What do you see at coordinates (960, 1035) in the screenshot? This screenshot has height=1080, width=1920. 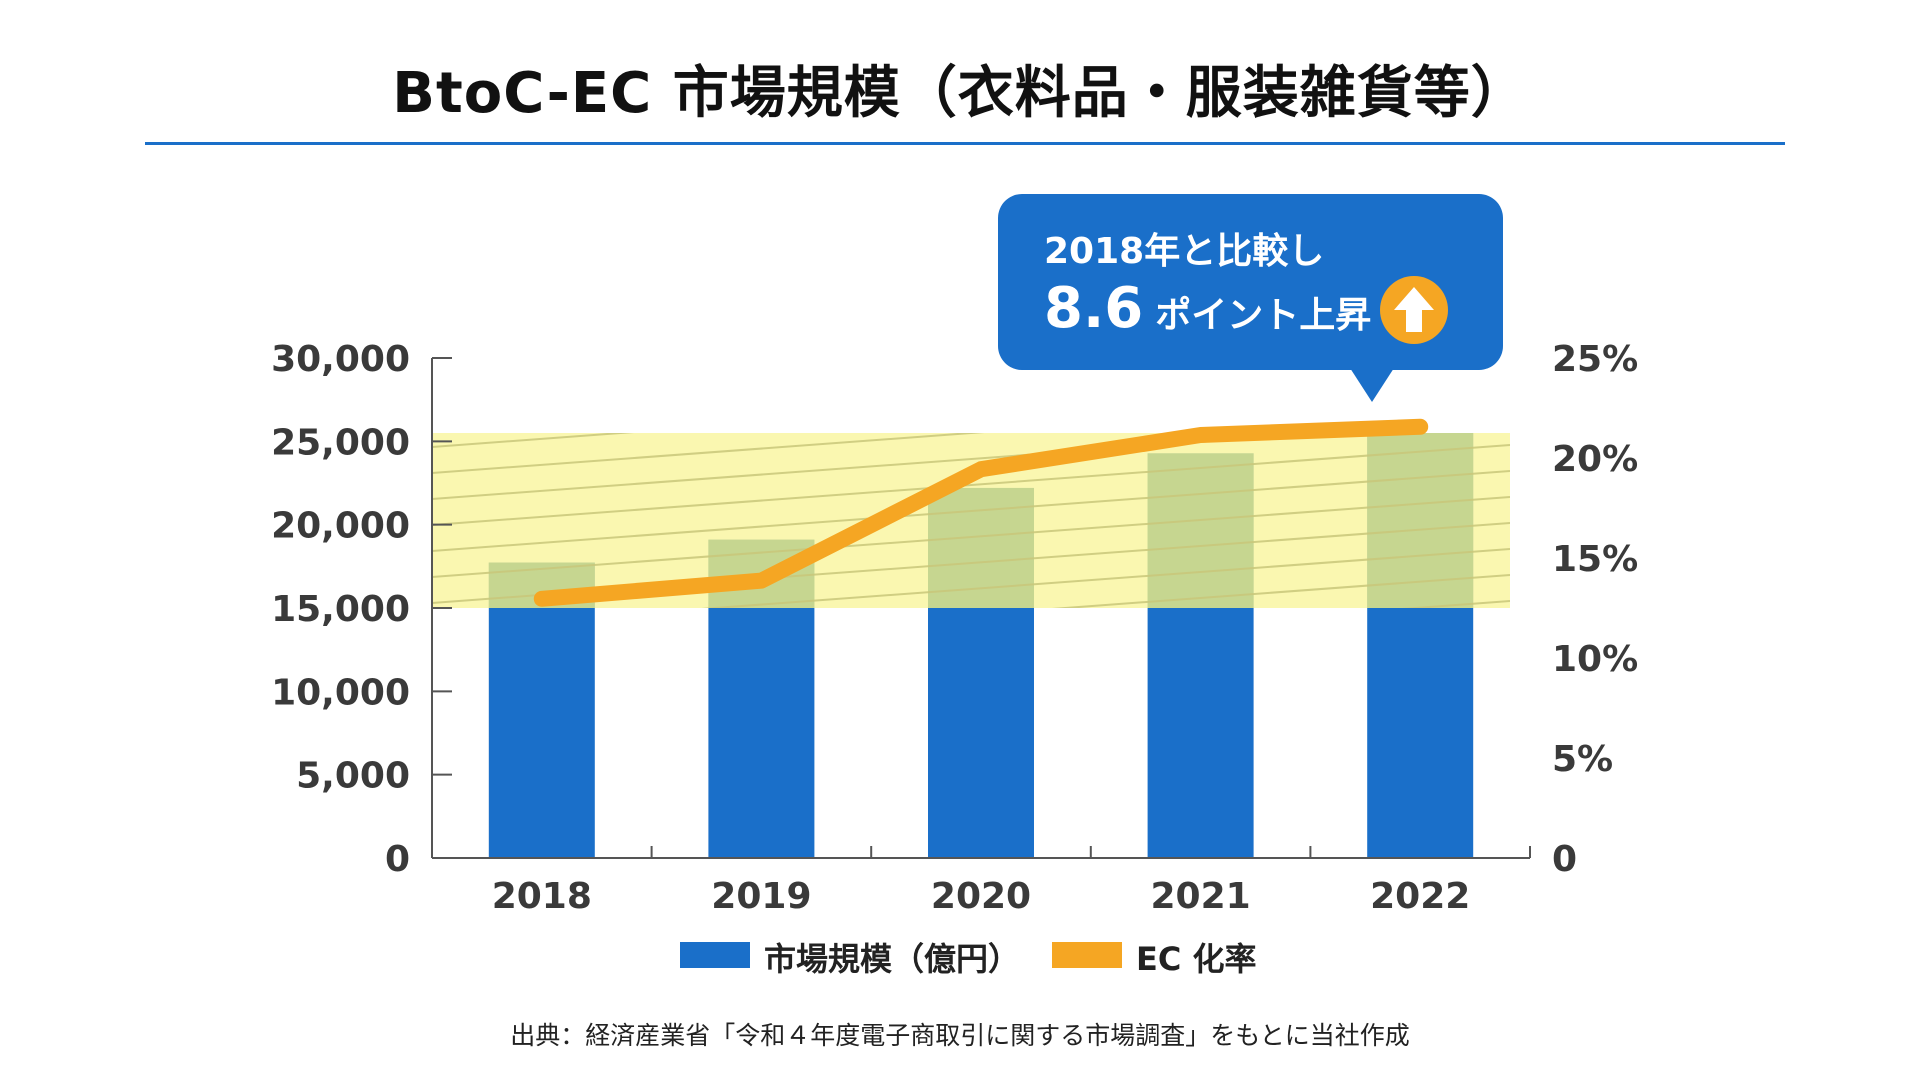 I see `source-note: 出典：経済産業省「令和４年度電子商取引に関する市場調査」をもとに当社作成` at bounding box center [960, 1035].